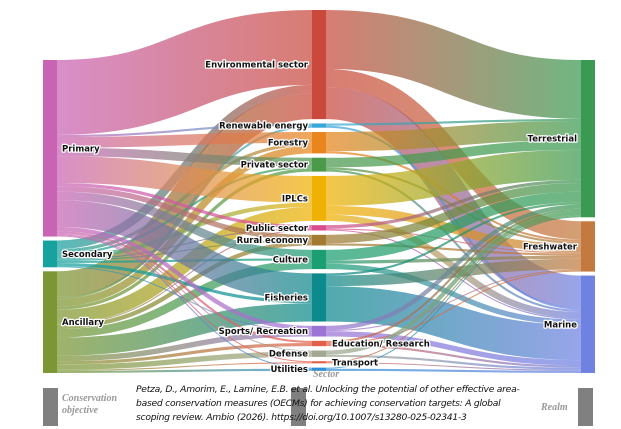 Image resolution: width=621 pixels, height=429 pixels. Describe the element at coordinates (319, 343) in the screenshot. I see `node-education-research` at that location.